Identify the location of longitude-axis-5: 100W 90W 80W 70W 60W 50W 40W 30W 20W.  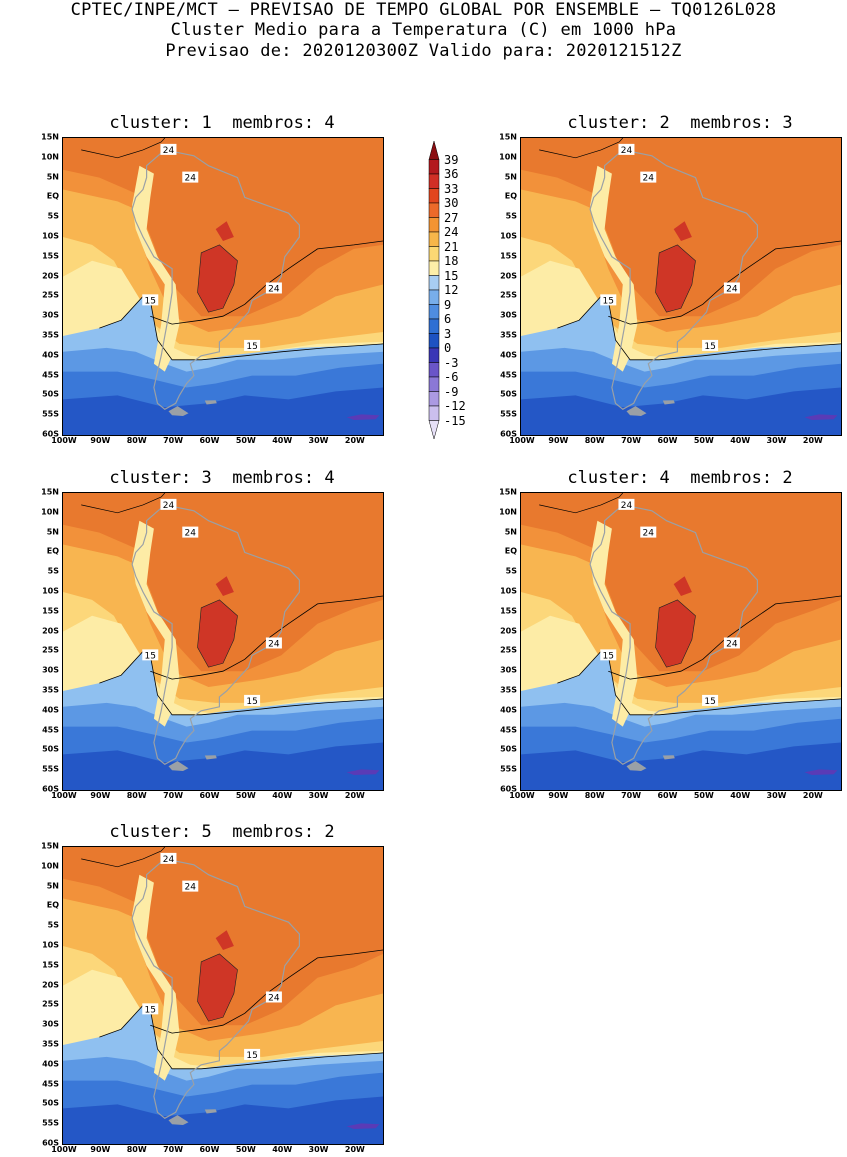
(221, 1151).